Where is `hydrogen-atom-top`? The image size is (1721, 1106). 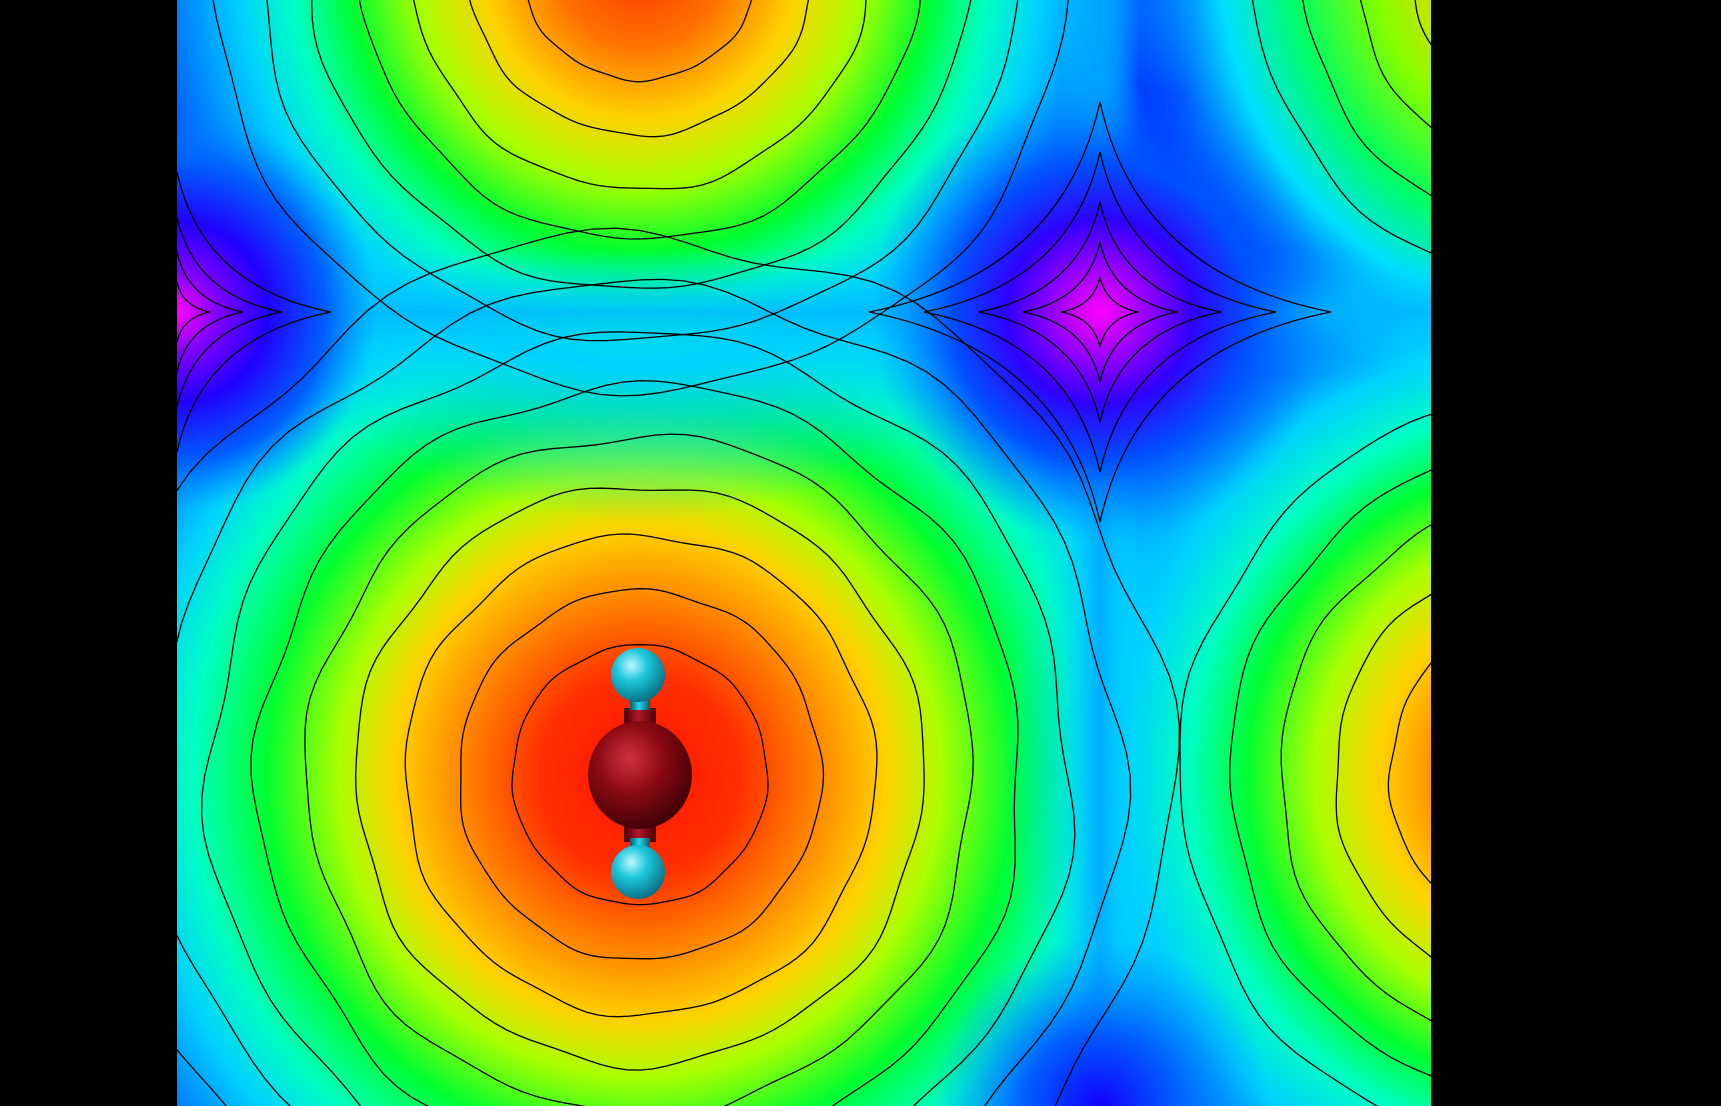 hydrogen-atom-top is located at coordinates (638, 675).